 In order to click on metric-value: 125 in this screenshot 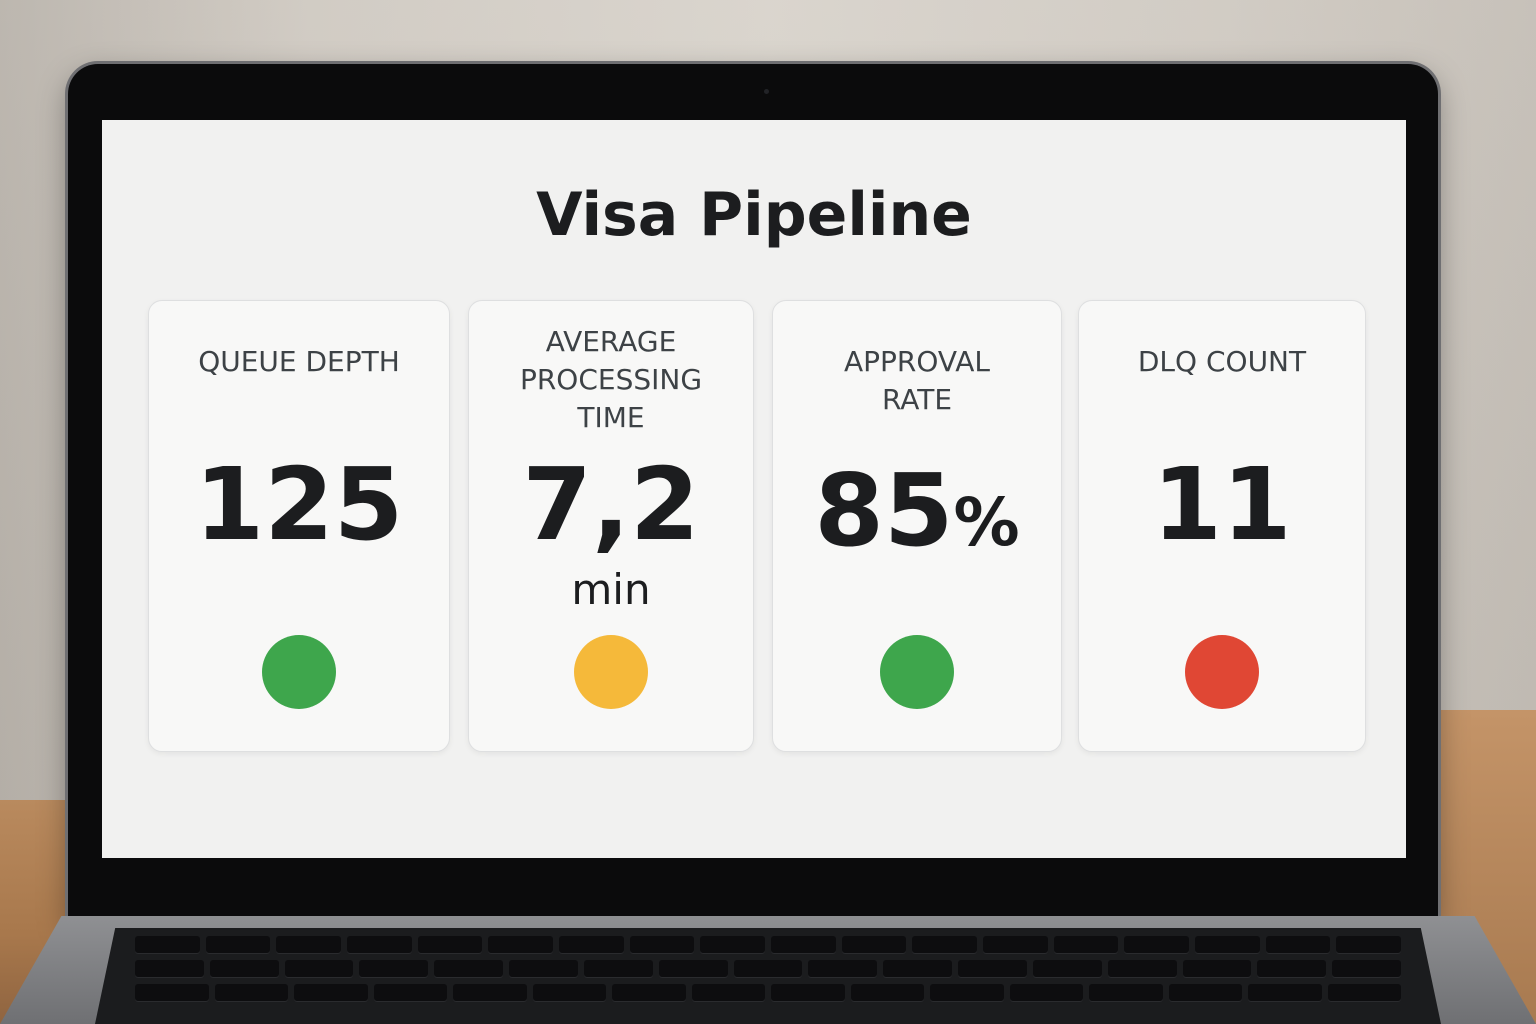, I will do `click(299, 505)`.